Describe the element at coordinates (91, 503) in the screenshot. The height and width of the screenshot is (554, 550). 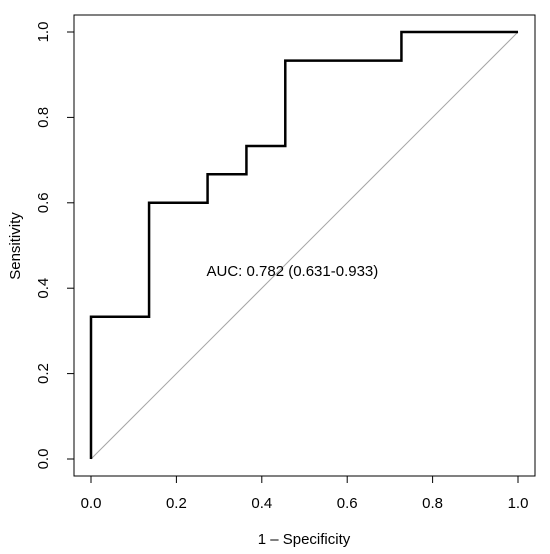
I see `x-tick-label: 0.0` at that location.